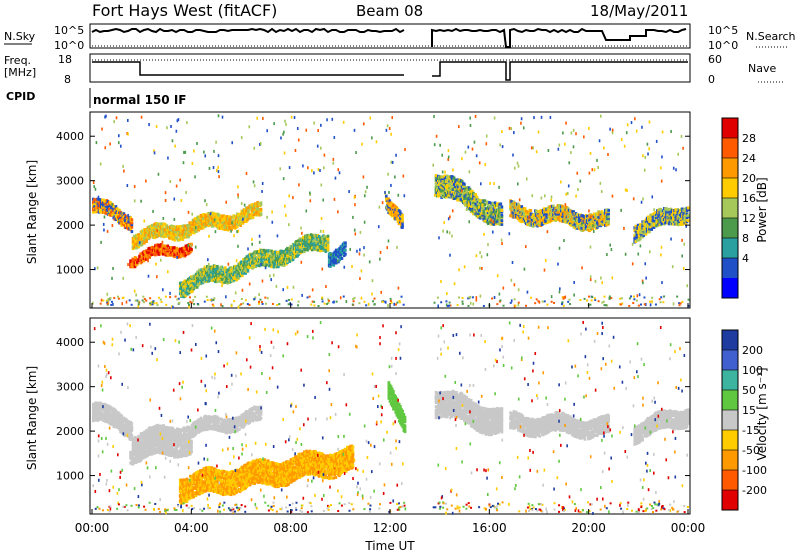  I want to click on freq-unit-label: [MHz], so click(20, 72).